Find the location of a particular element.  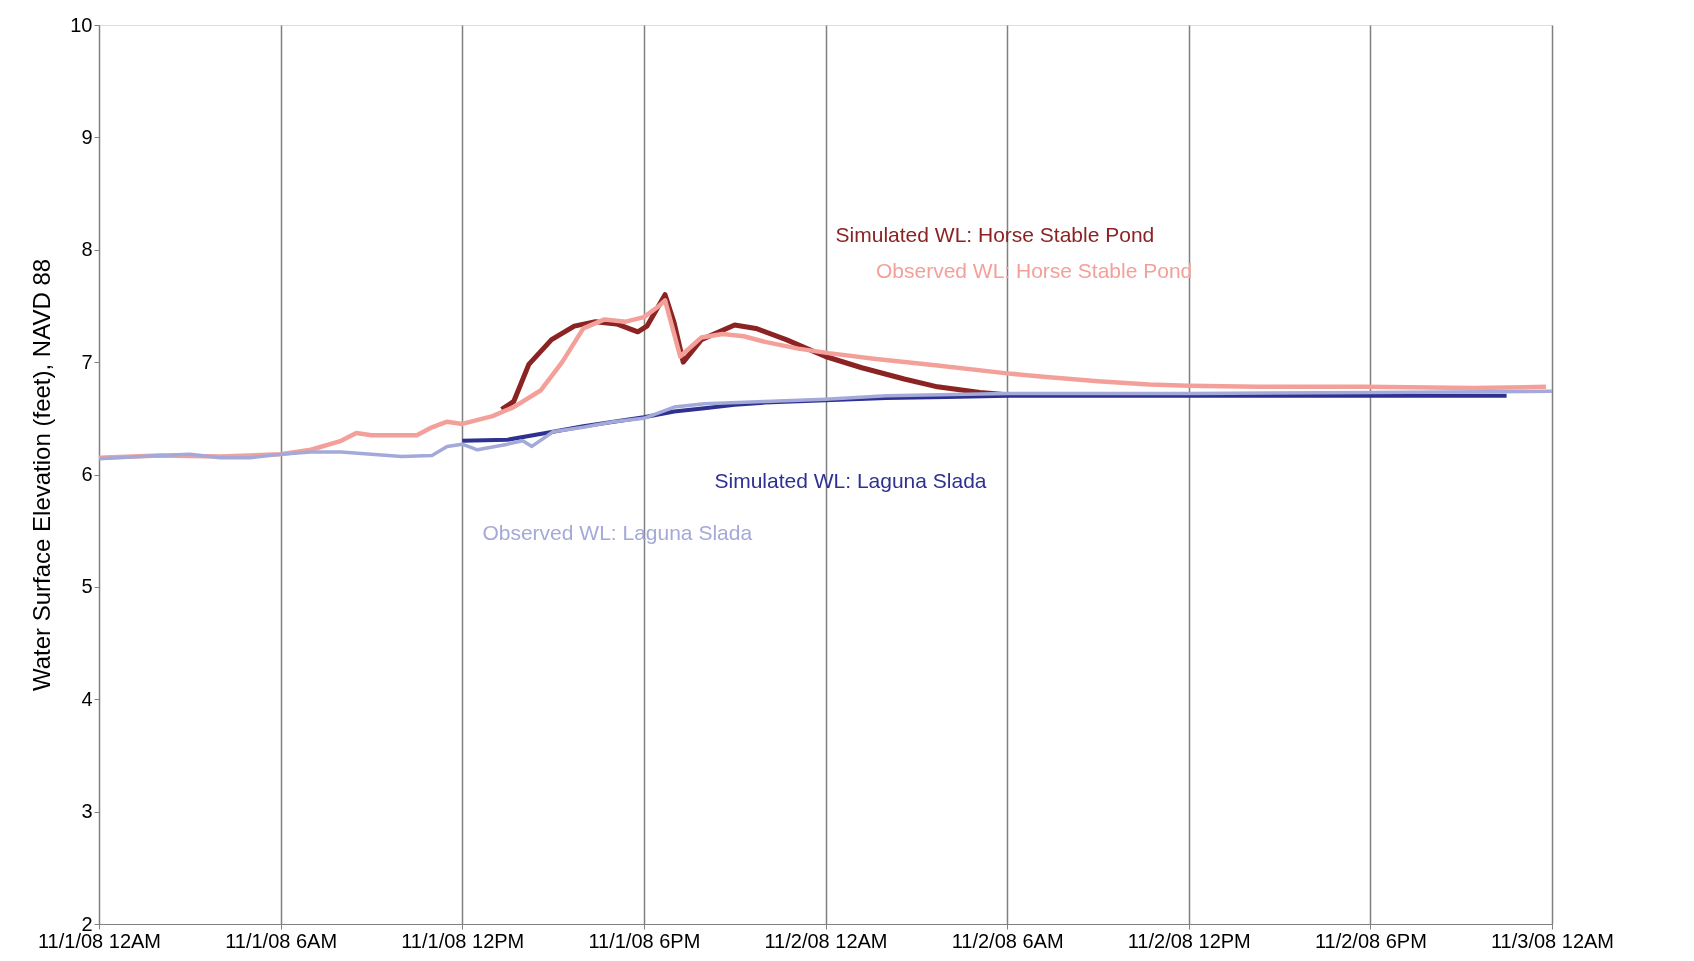

y-tick-label: 5 is located at coordinates (87, 586).